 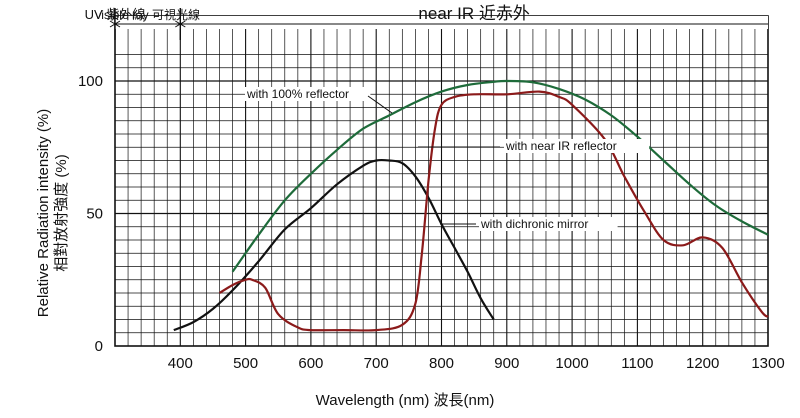 I want to click on x-tick-label: 1100, so click(x=637, y=363).